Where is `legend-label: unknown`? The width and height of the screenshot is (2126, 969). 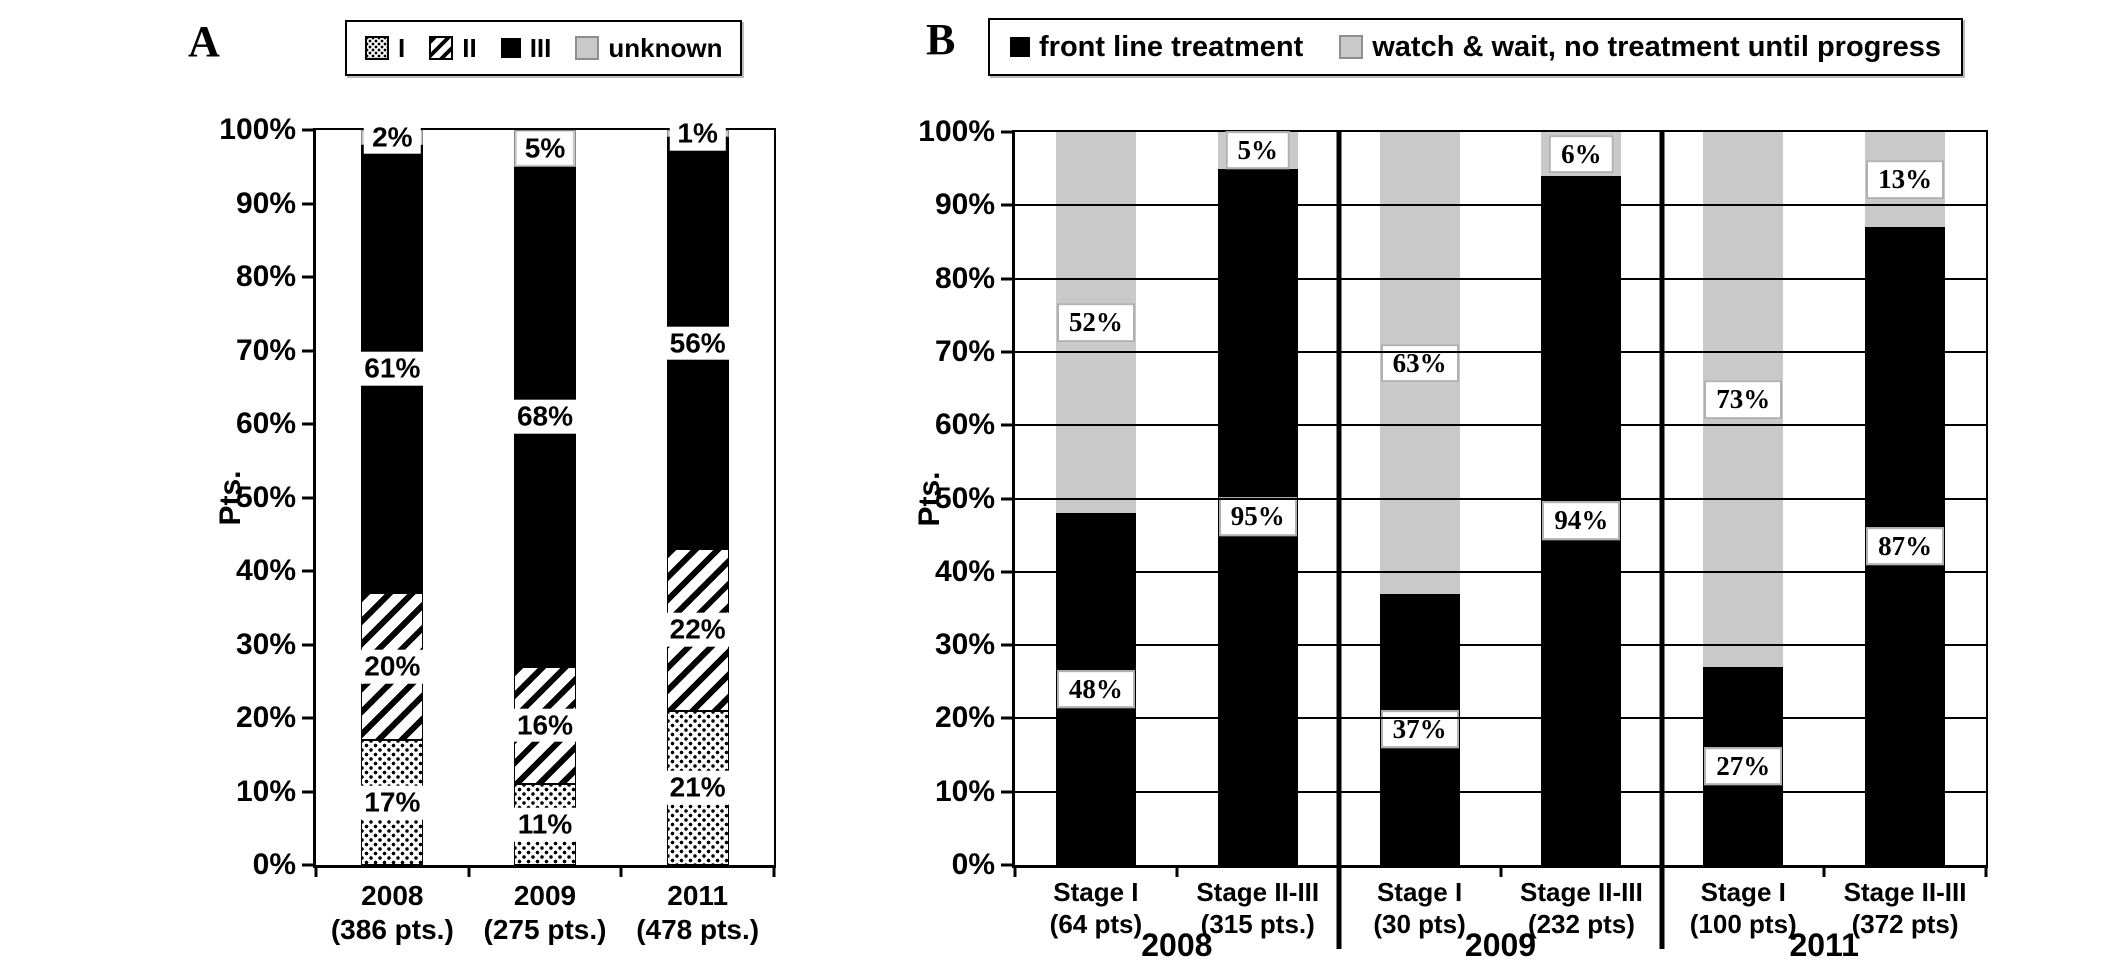
legend-label: unknown is located at coordinates (665, 47).